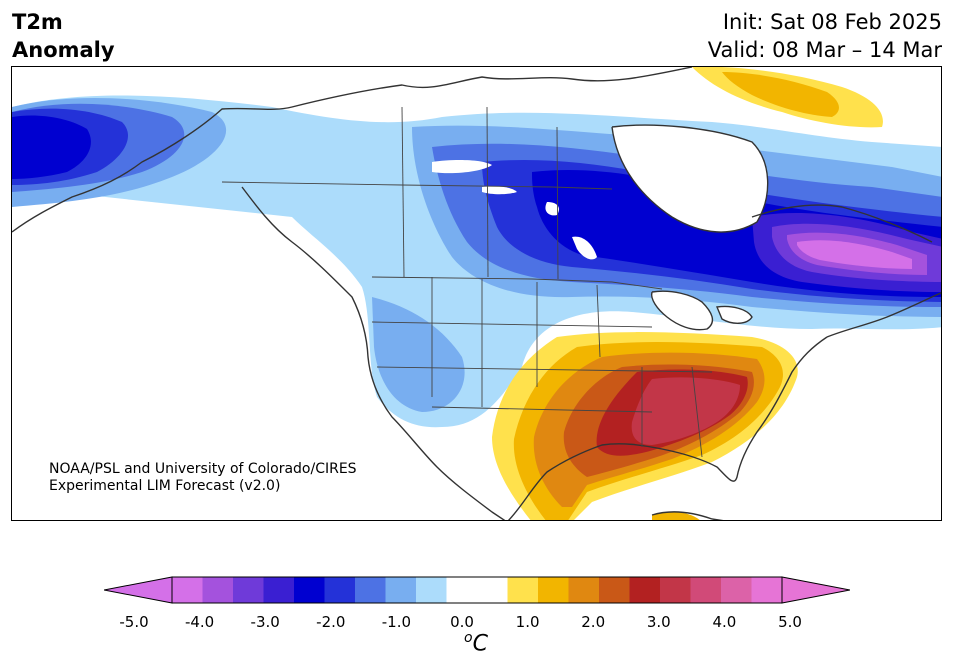 The height and width of the screenshot is (671, 954). Describe the element at coordinates (138, 590) in the screenshot. I see `colorbar-under-triangle` at that location.